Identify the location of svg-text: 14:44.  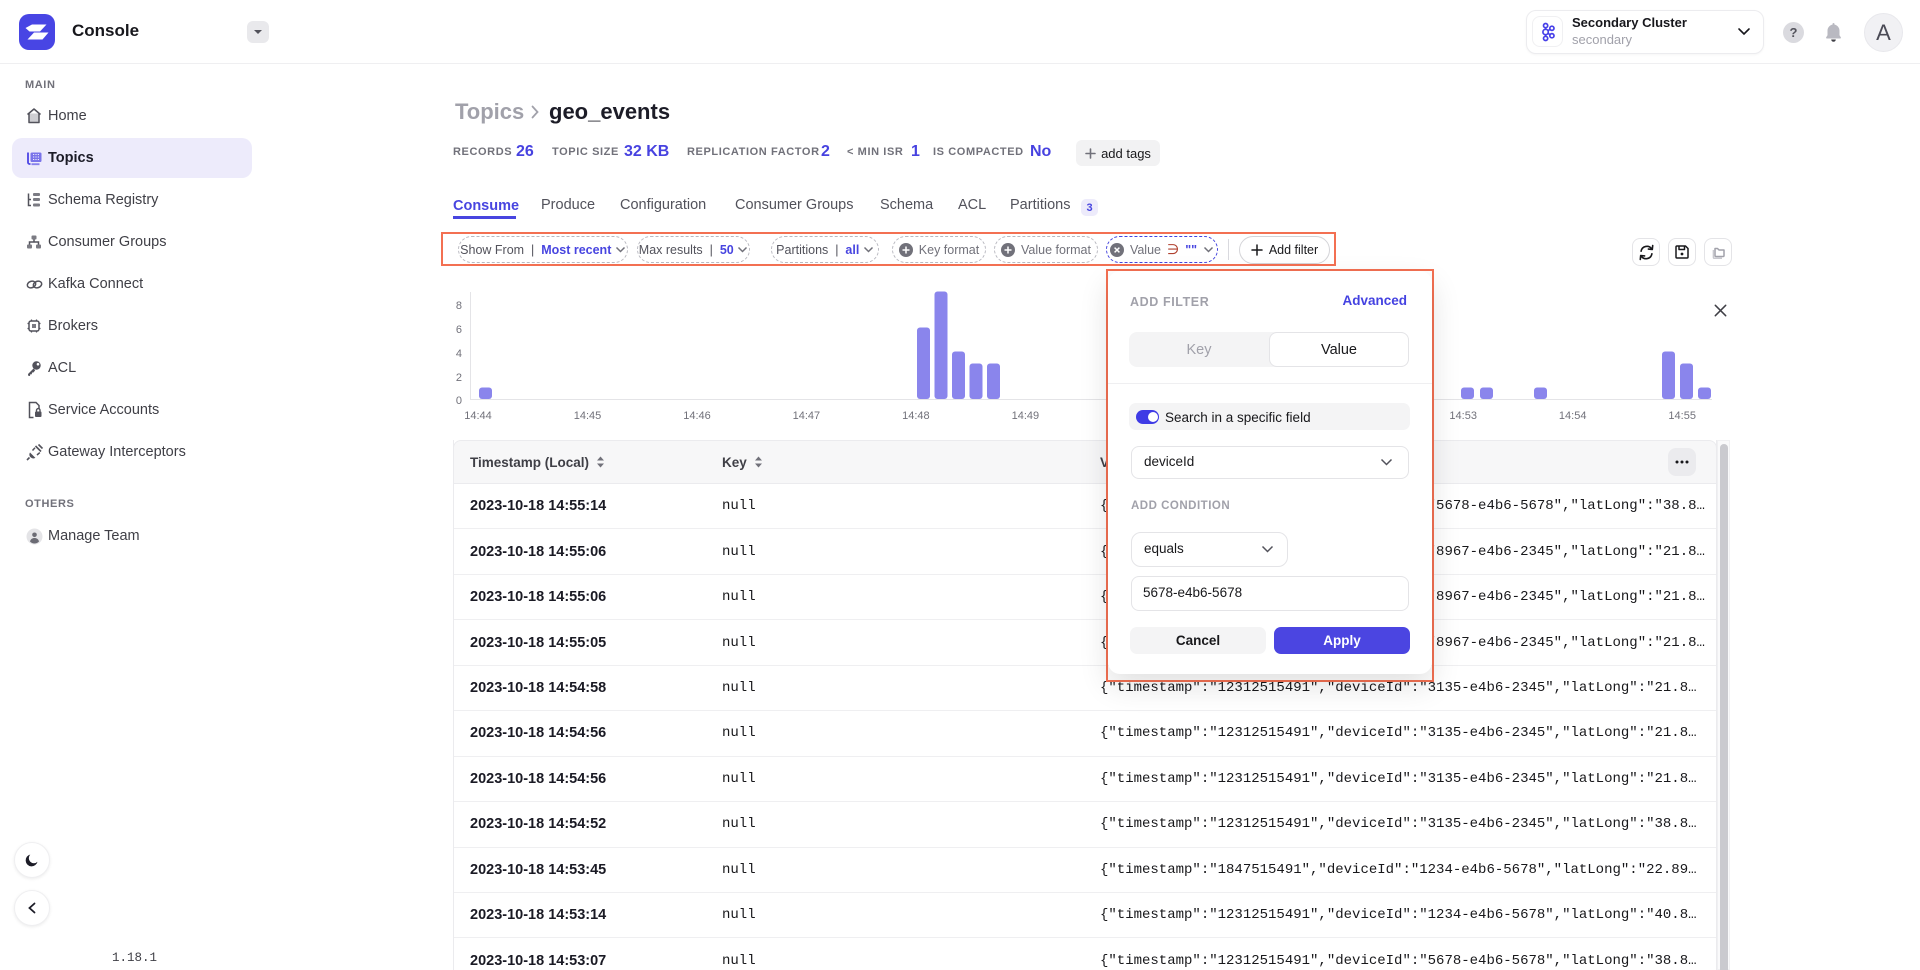
(478, 416).